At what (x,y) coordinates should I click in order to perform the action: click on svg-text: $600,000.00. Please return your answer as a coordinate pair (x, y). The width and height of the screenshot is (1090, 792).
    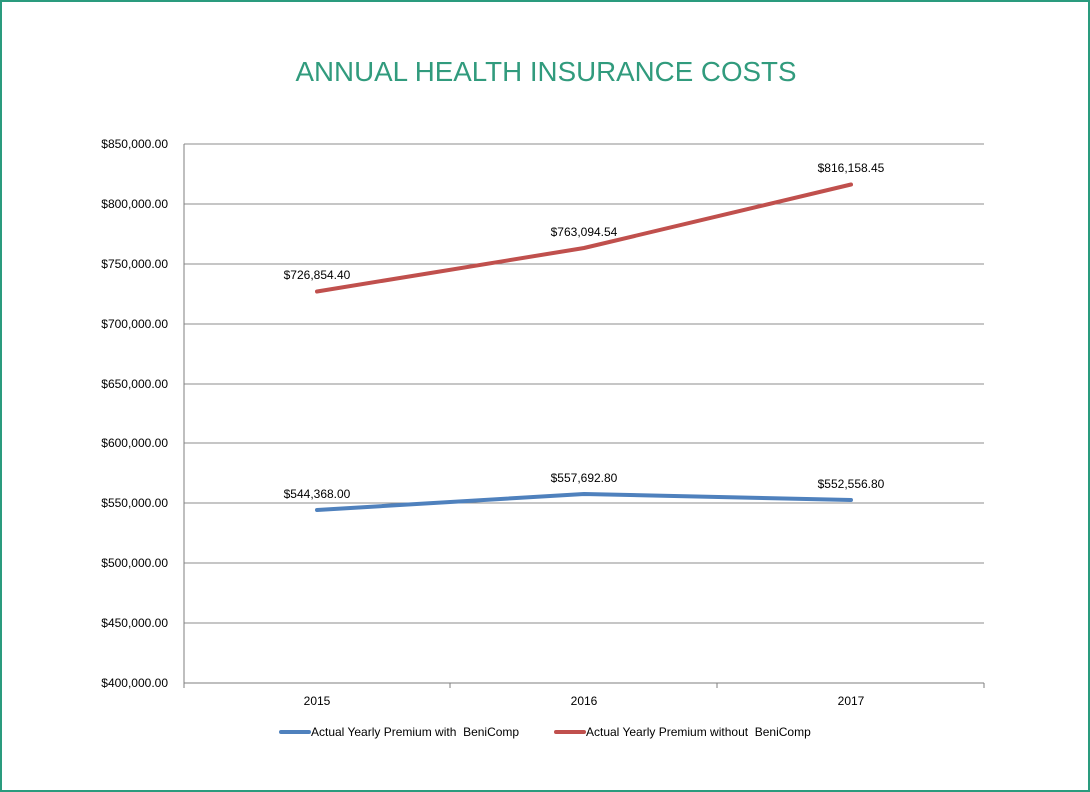
    Looking at the image, I should click on (134, 443).